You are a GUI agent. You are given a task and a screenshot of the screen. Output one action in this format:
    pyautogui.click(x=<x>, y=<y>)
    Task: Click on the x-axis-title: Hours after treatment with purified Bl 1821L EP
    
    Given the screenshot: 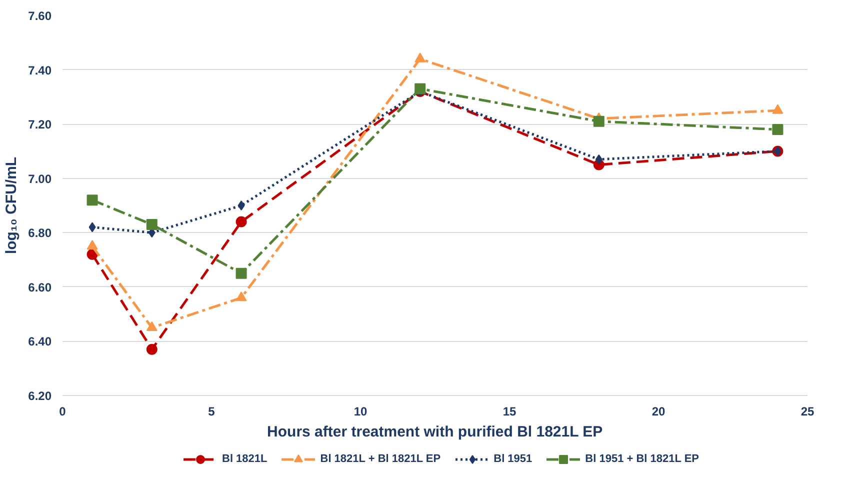 What is the action you would take?
    pyautogui.click(x=435, y=432)
    